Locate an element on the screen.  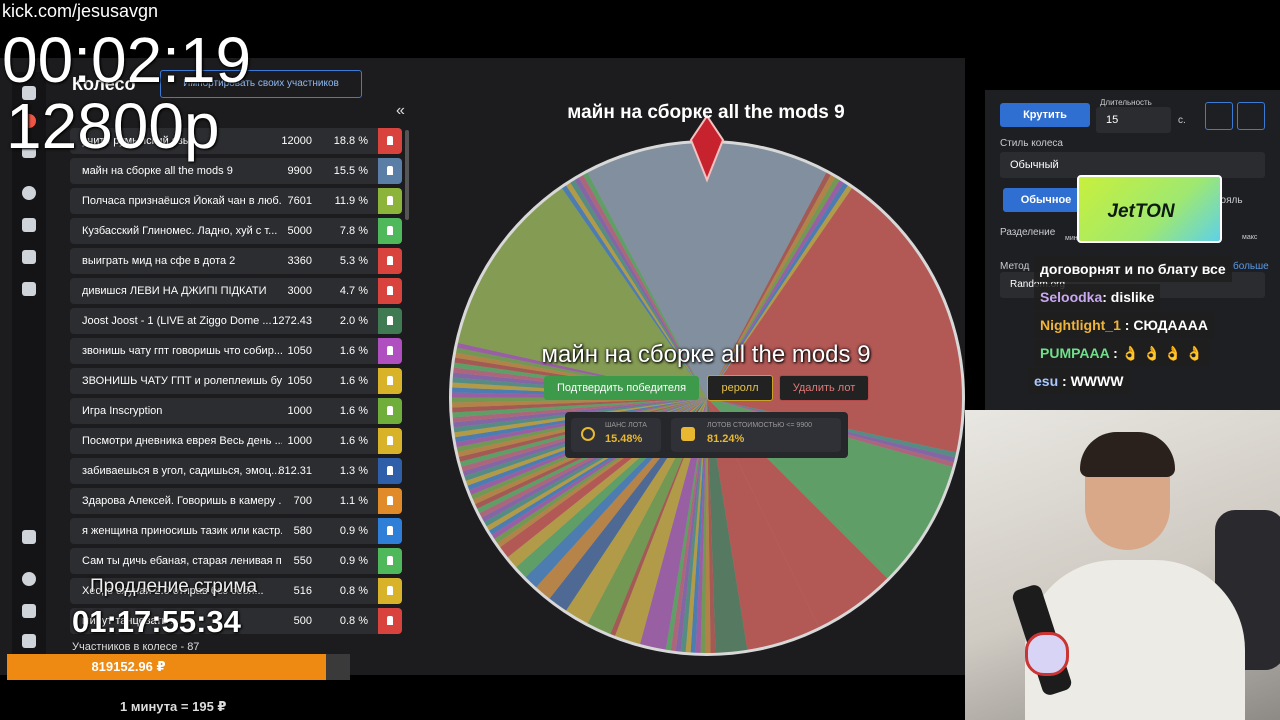
decoration: мин is located at coordinates (1071, 238).